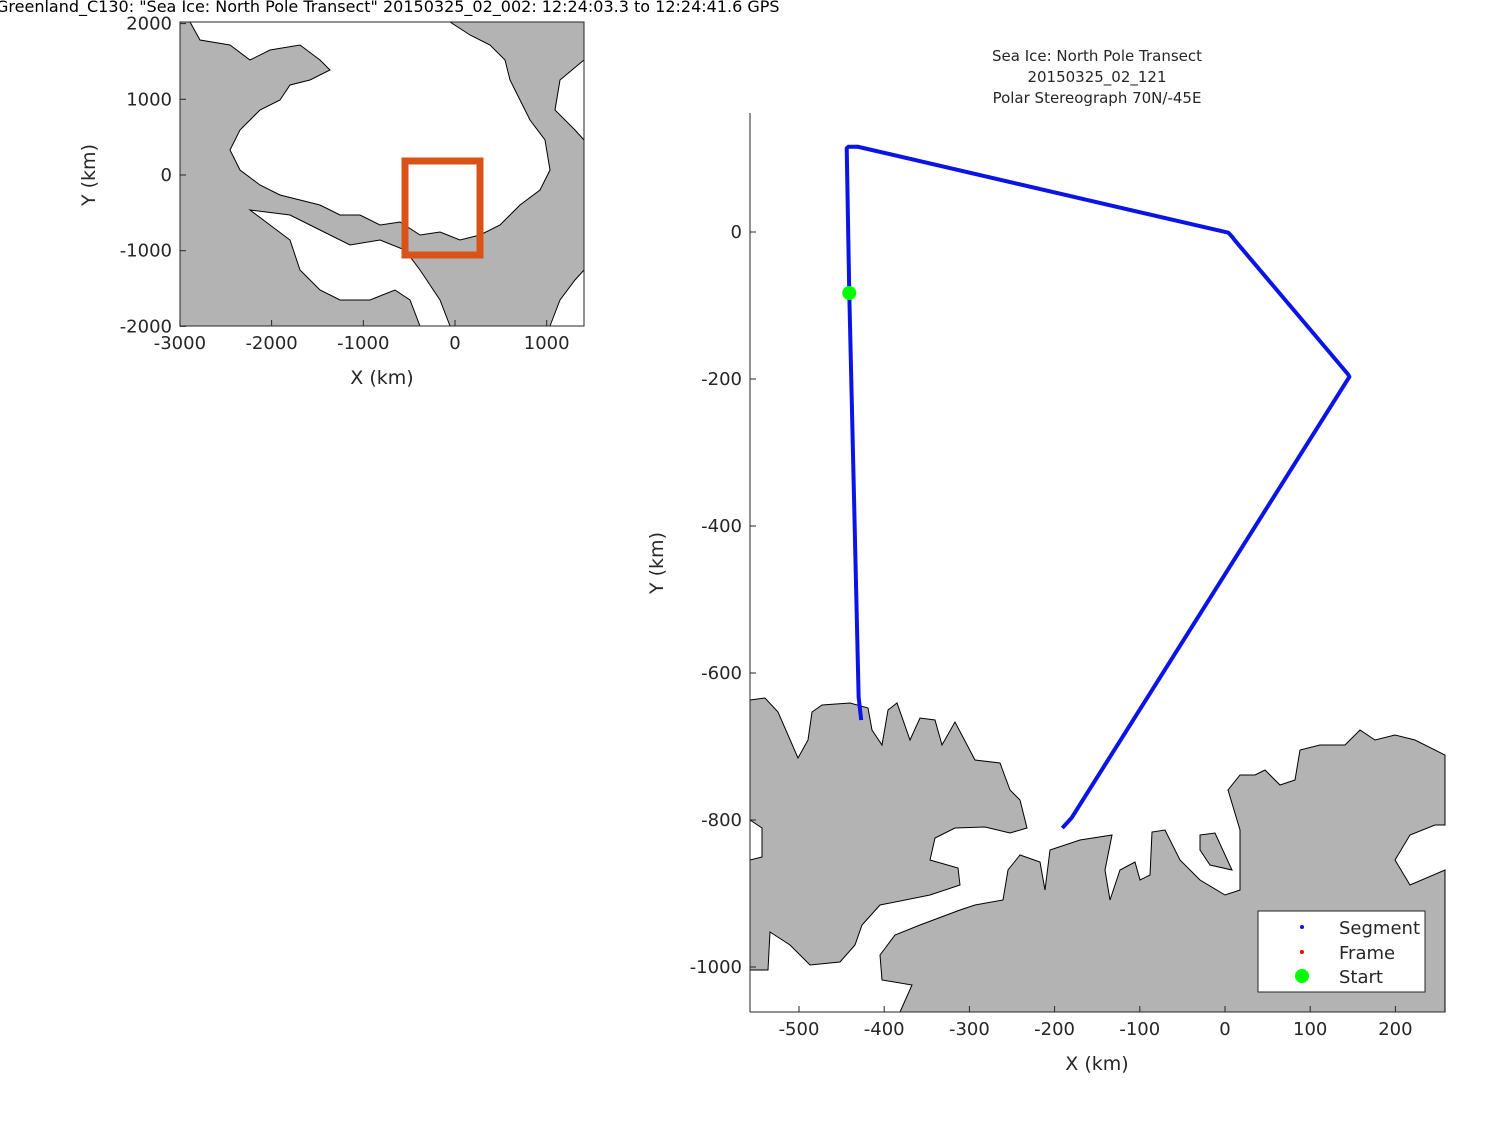 The width and height of the screenshot is (1500, 1125). Describe the element at coordinates (1379, 928) in the screenshot. I see `legend-segment: Segment` at that location.